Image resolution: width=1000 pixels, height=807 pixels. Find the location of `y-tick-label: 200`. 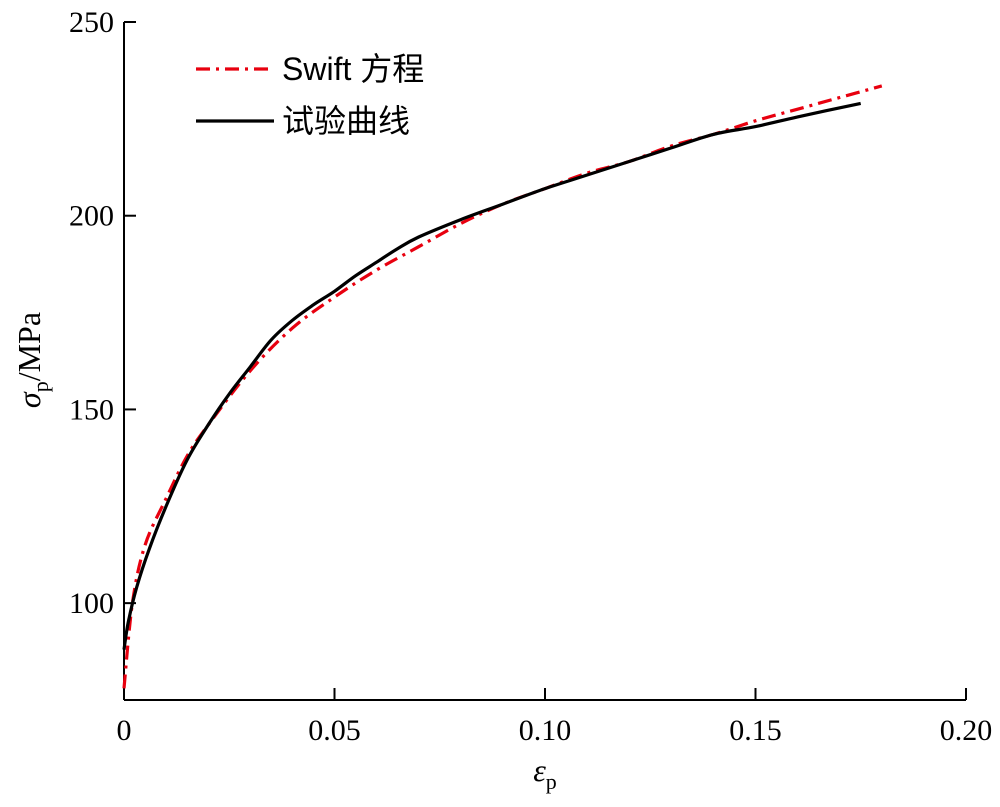

y-tick-label: 200 is located at coordinates (91, 216).